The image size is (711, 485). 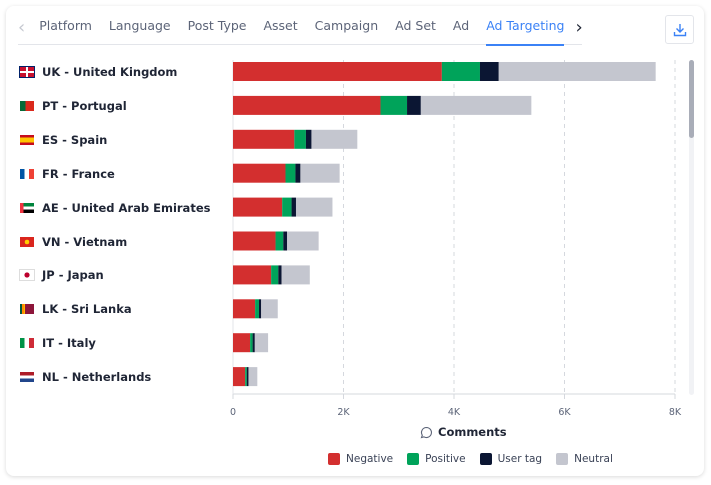 I want to click on tab-post-type: Post Type, so click(x=217, y=25).